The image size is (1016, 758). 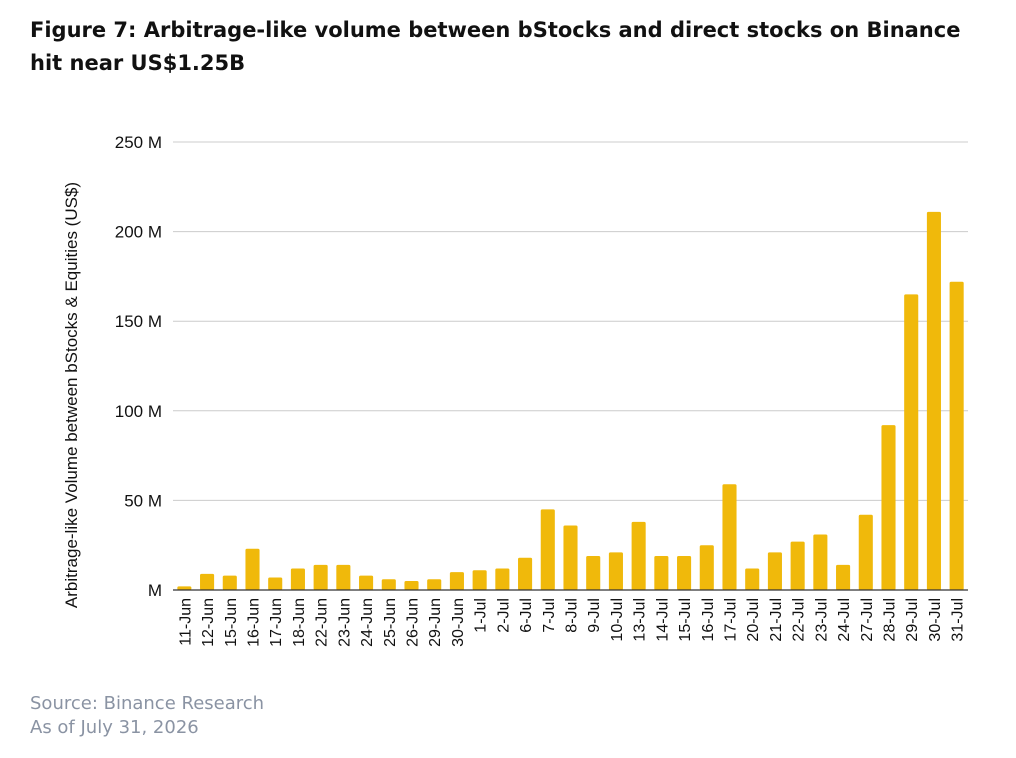 What do you see at coordinates (797, 565) in the screenshot?
I see `bar-22-Jul` at bounding box center [797, 565].